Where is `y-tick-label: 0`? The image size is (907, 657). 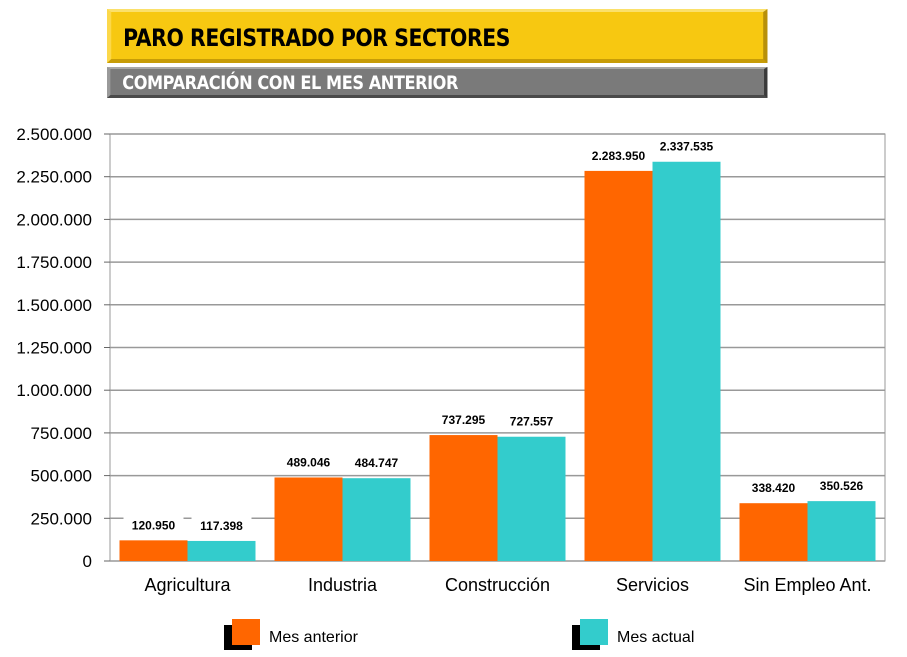
y-tick-label: 0 is located at coordinates (87, 561).